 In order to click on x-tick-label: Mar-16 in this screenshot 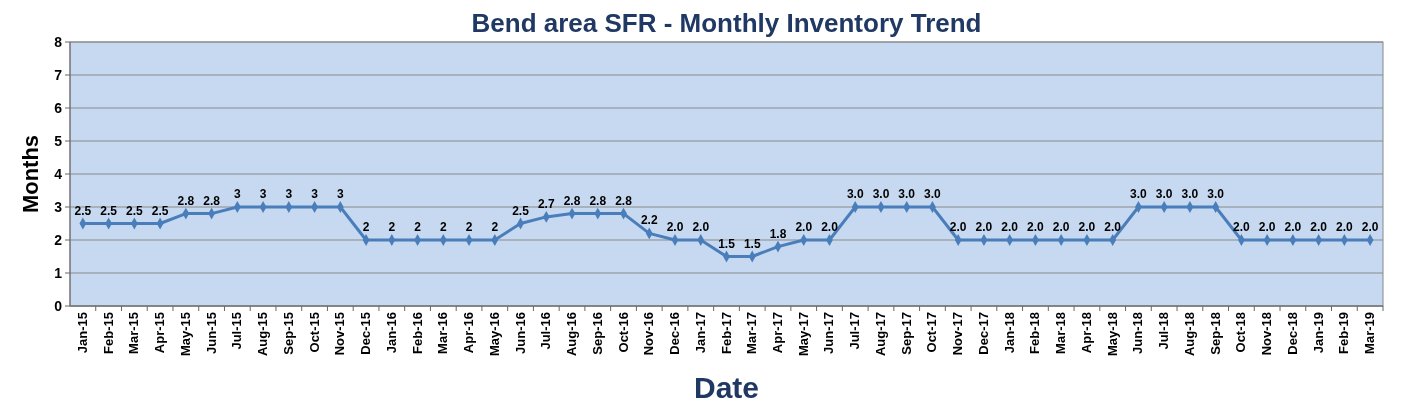, I will do `click(443, 333)`.